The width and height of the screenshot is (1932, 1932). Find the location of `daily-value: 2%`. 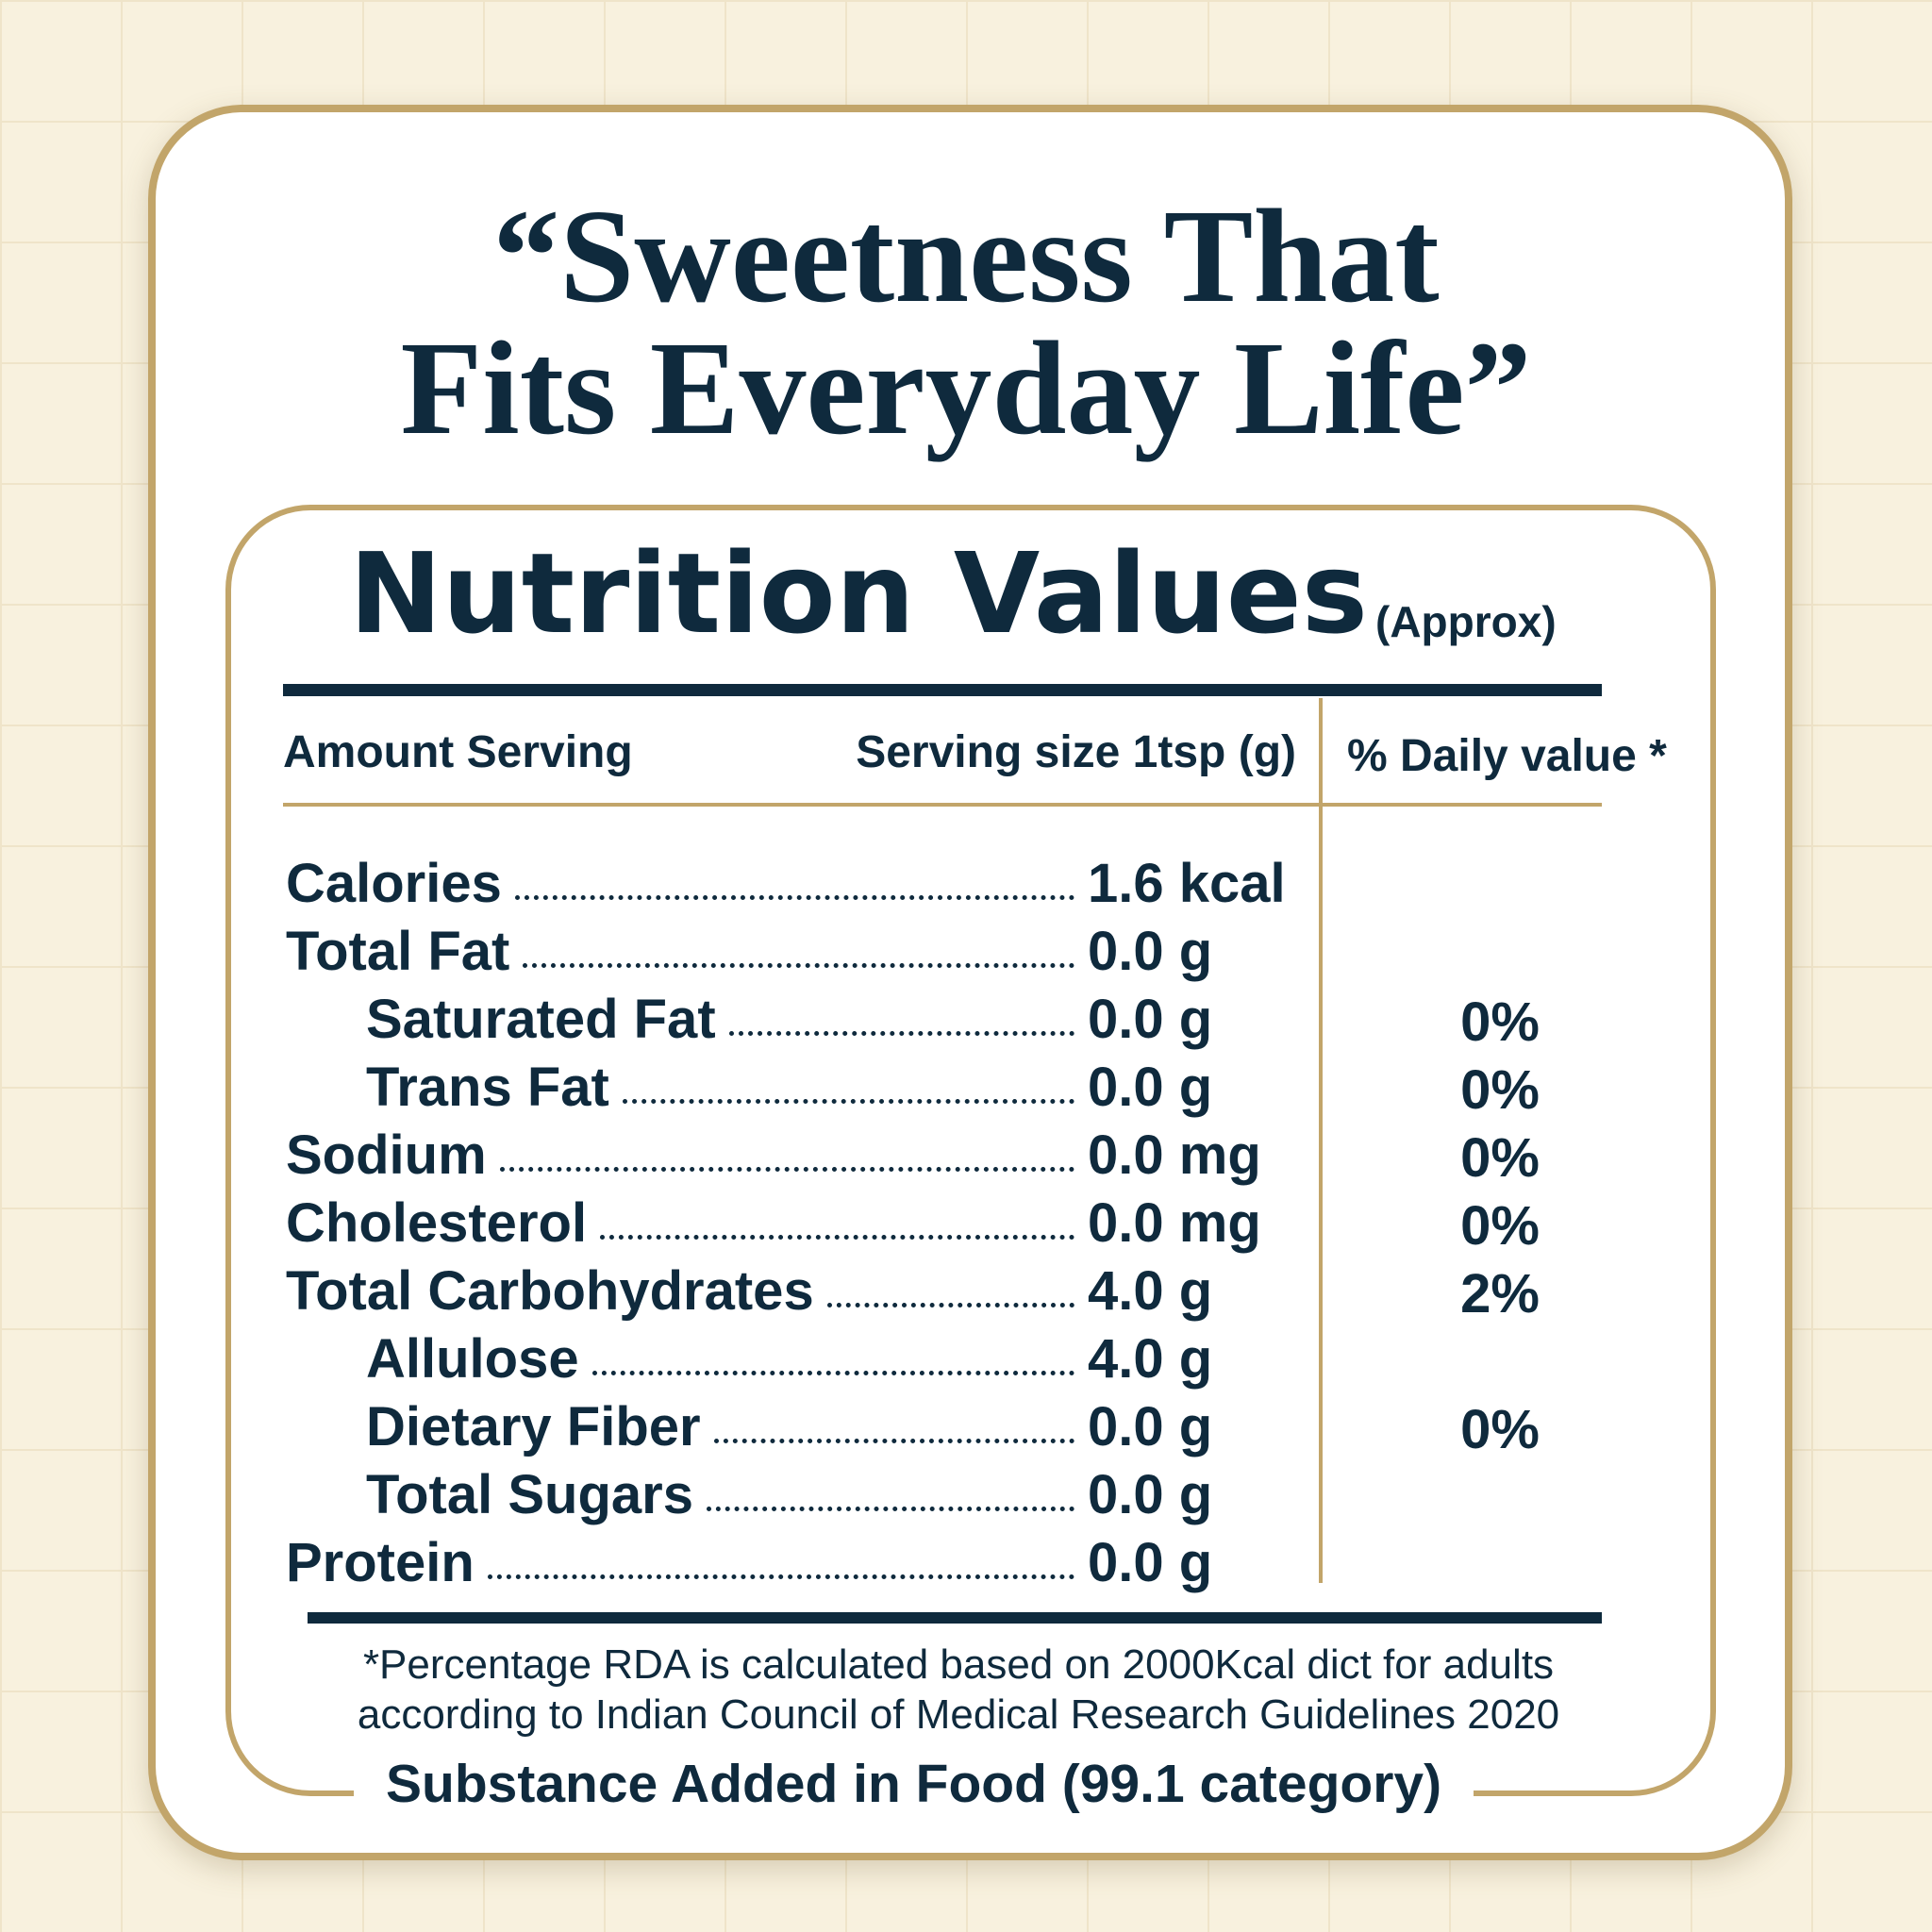

daily-value: 2% is located at coordinates (1500, 1294).